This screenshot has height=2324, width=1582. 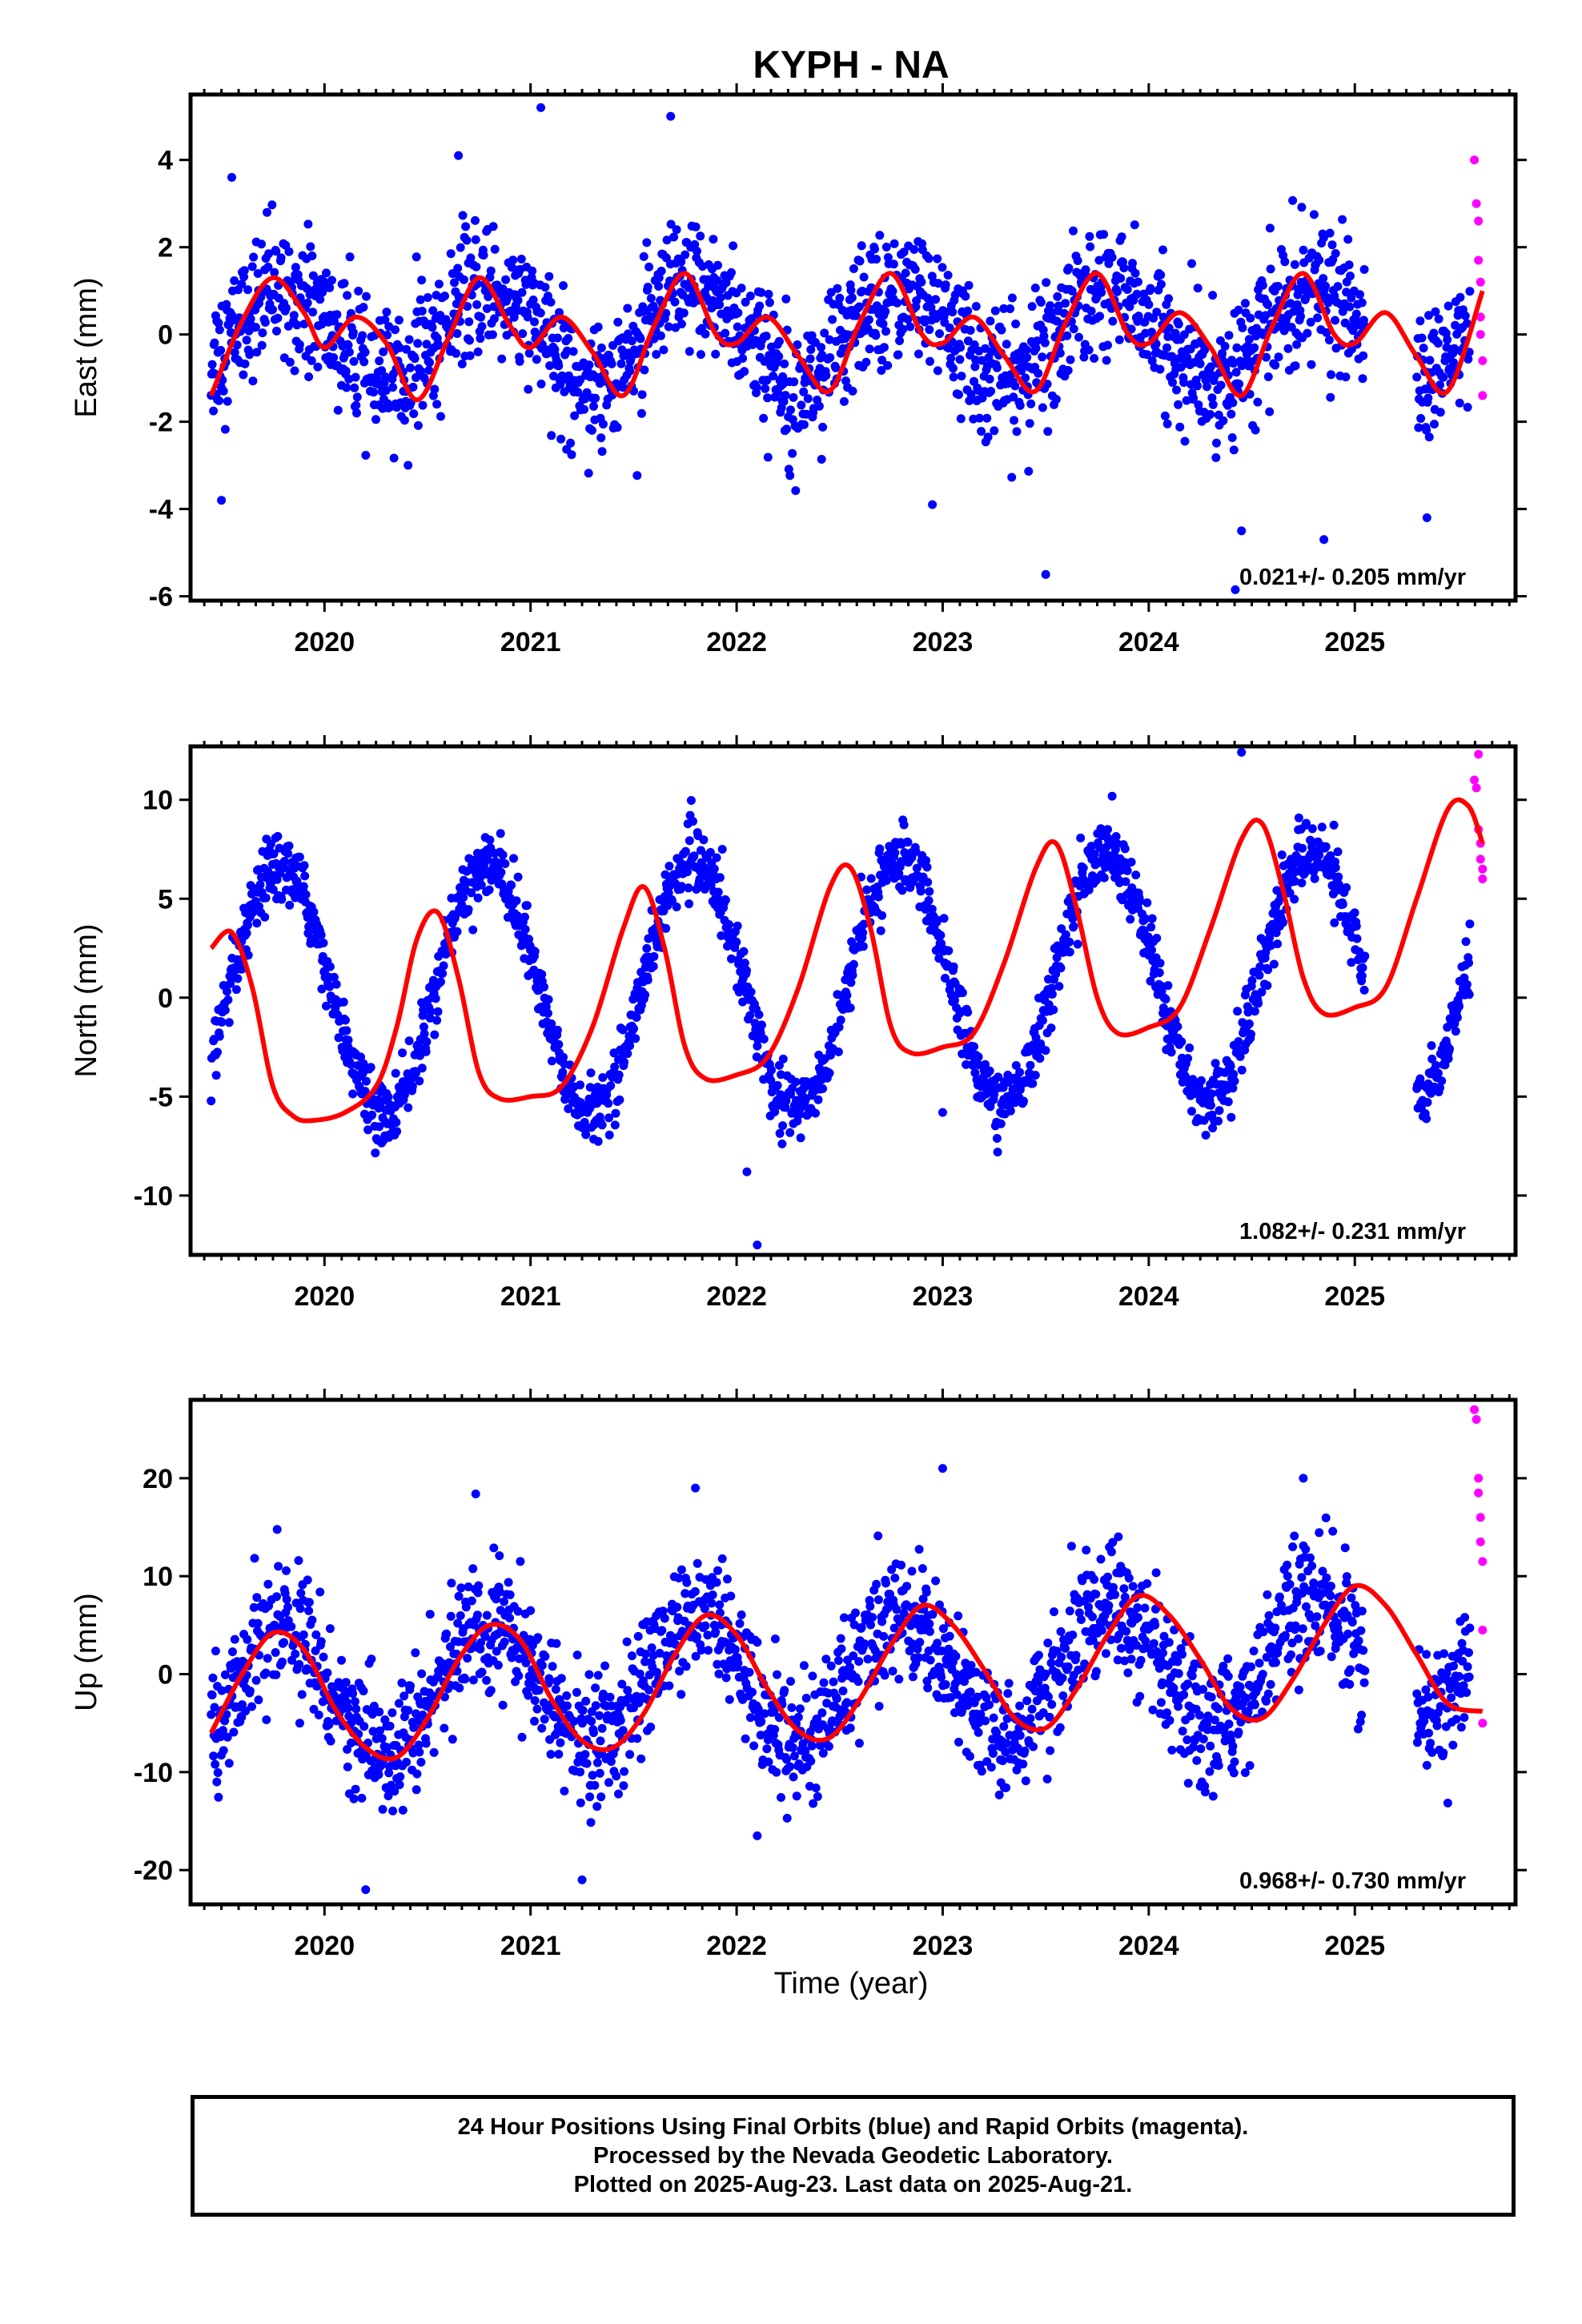 What do you see at coordinates (165, 161) in the screenshot?
I see `y-tick-label: 4` at bounding box center [165, 161].